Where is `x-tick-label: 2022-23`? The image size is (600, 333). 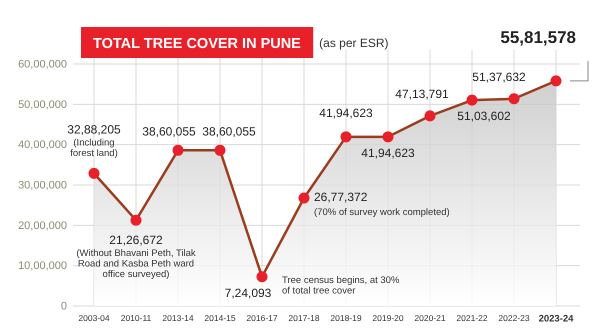
x-tick-label: 2022-23 is located at coordinates (514, 318).